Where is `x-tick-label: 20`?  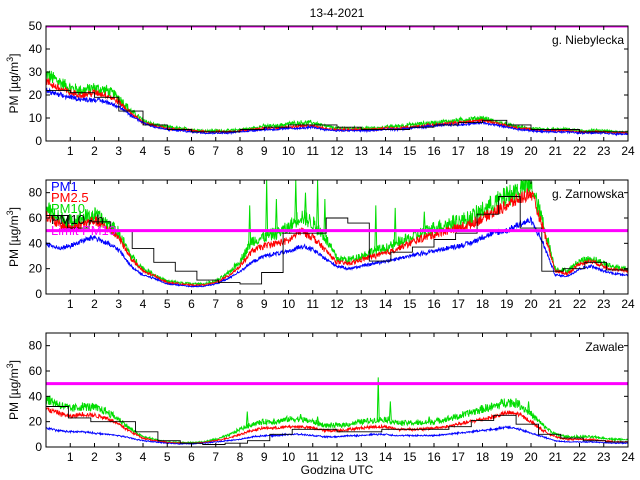 x-tick-label: 20 is located at coordinates (531, 304).